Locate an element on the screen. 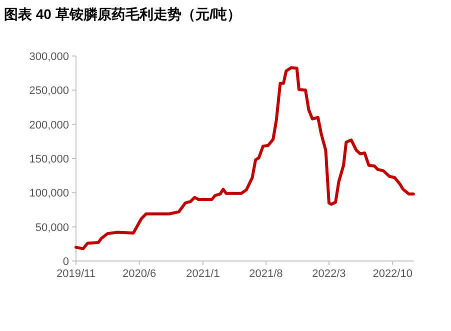 The width and height of the screenshot is (451, 331). chart-title: 图表 40 草铵膦原药毛利走势（元/吨） is located at coordinates (123, 14).